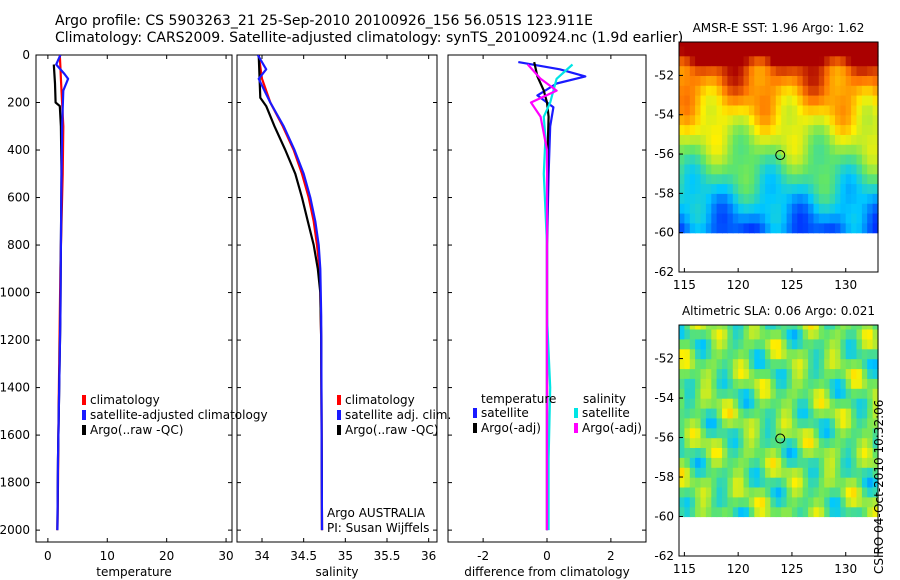 The height and width of the screenshot is (580, 900). Describe the element at coordinates (26, 55) in the screenshot. I see `y-tick-label: 0` at that location.